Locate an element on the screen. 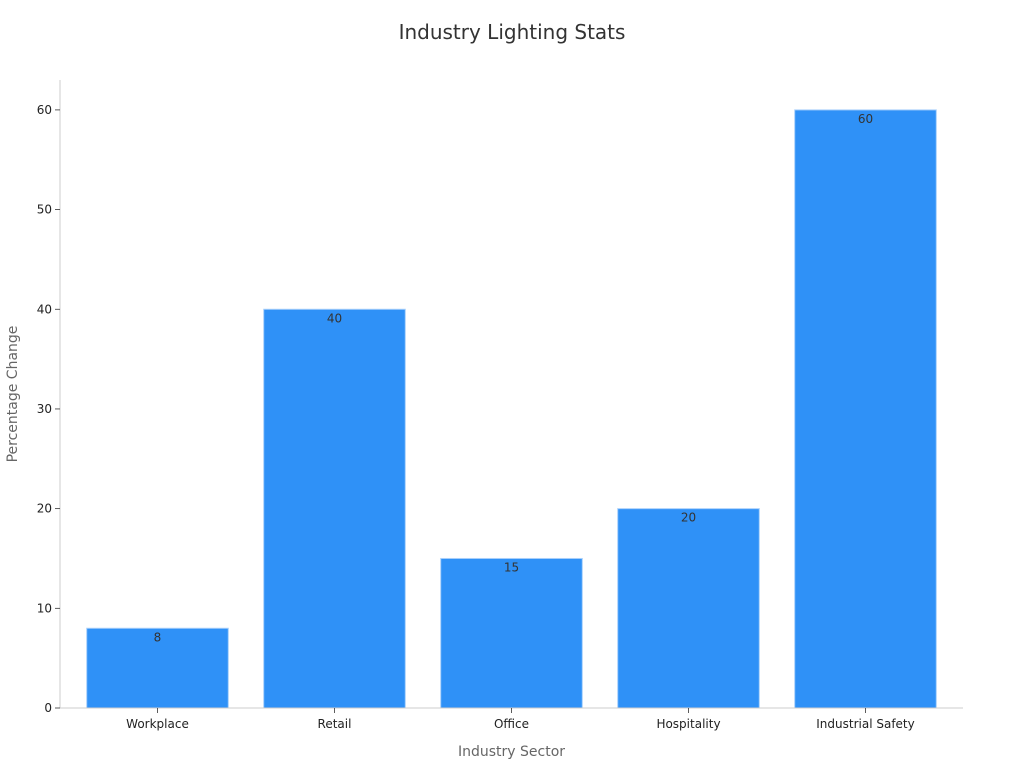 This screenshot has width=1024, height=768. bar-hospitality is located at coordinates (688, 608).